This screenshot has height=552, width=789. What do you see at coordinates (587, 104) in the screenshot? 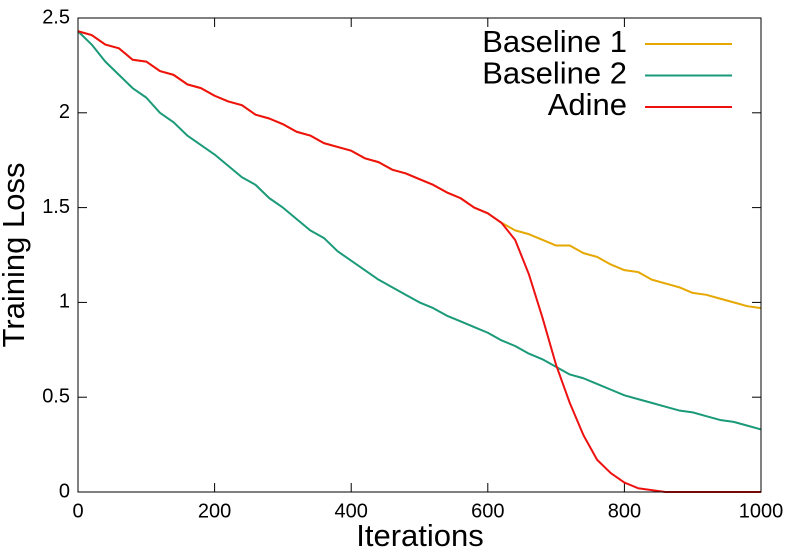
I see `legend-label: Adine` at bounding box center [587, 104].